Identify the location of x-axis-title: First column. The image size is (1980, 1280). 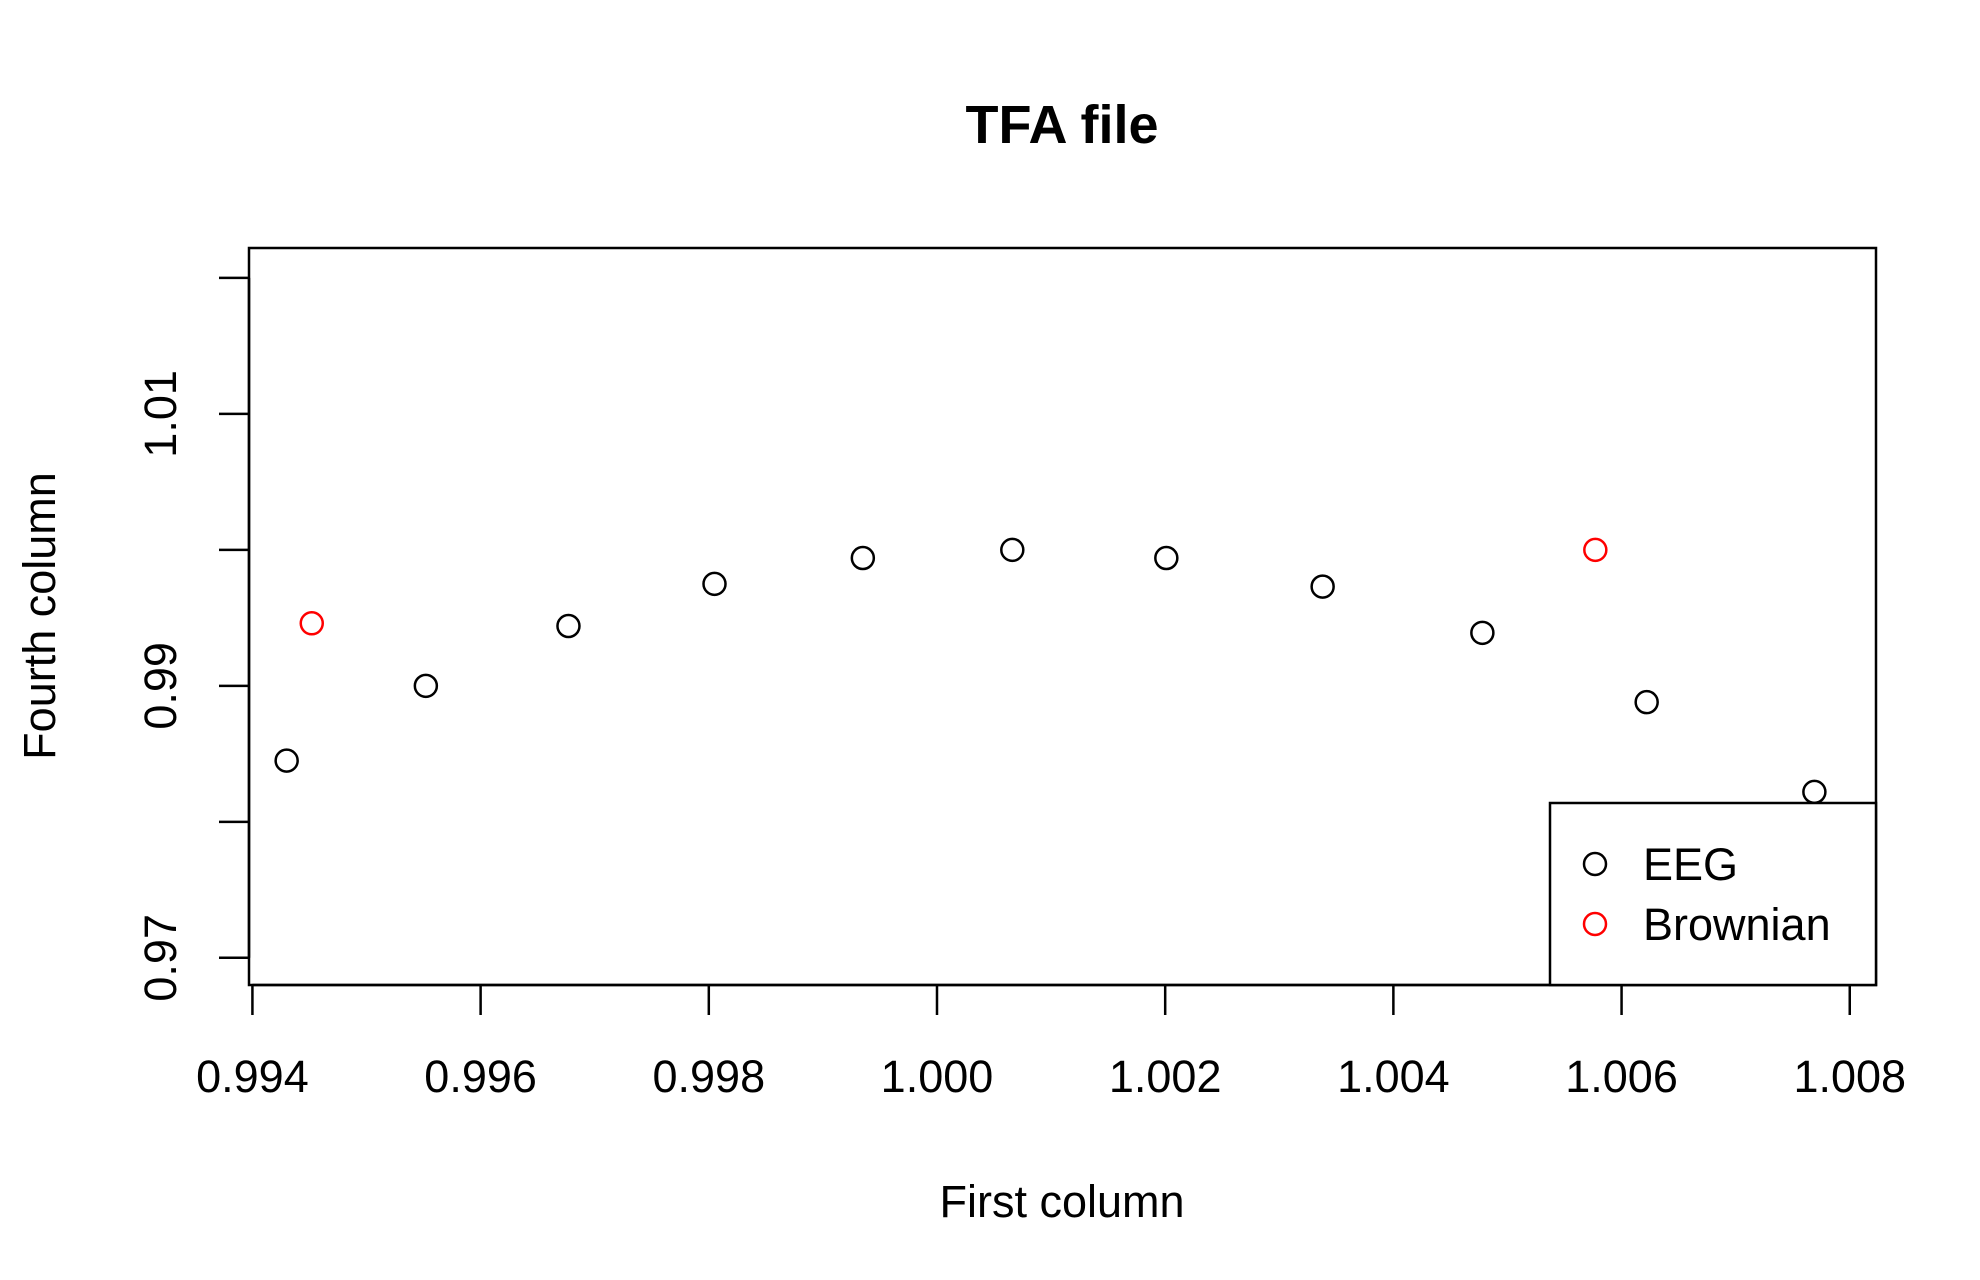
(1061, 1201).